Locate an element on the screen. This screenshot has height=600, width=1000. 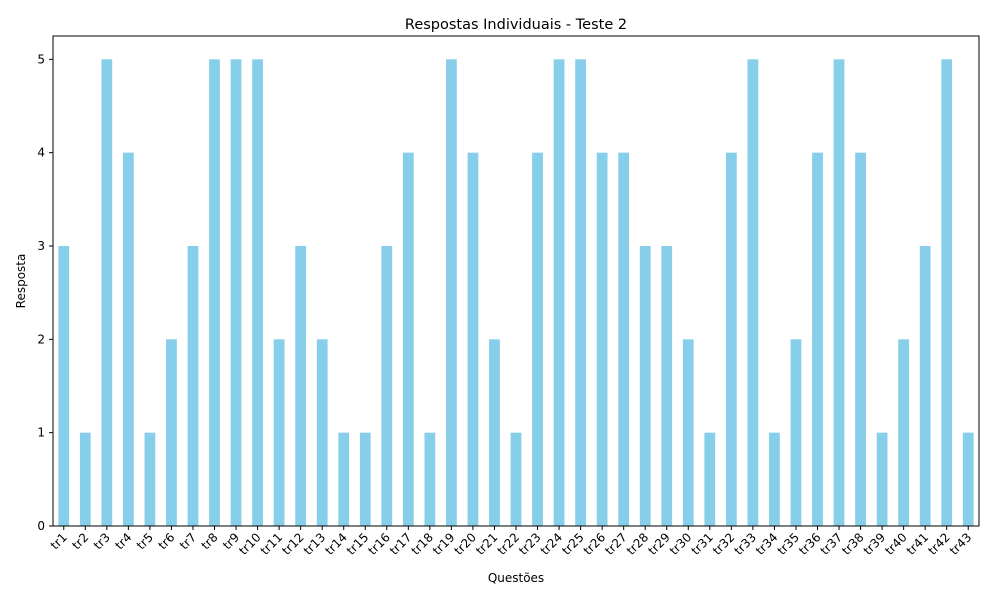
bar-tr3 is located at coordinates (107, 292).